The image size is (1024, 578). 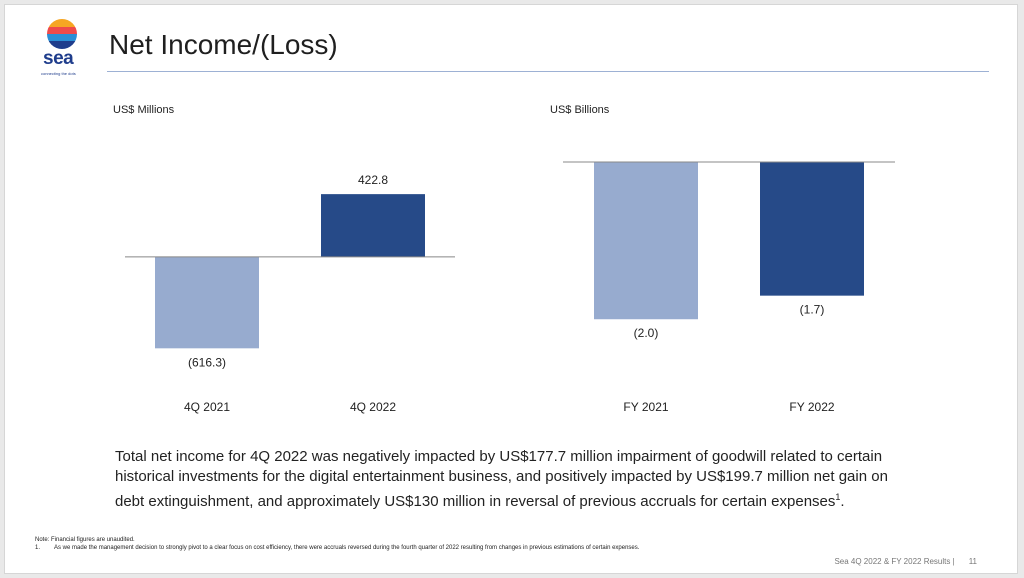 I want to click on data-label: (616.3), so click(x=207, y=362).